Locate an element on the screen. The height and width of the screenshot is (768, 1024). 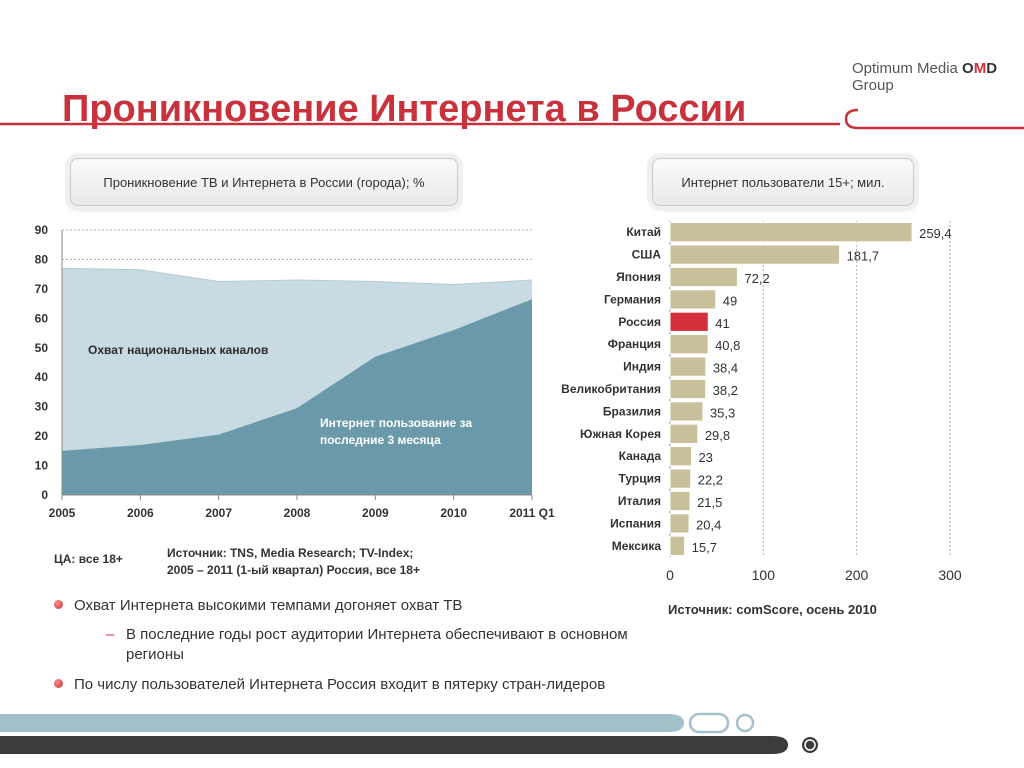
bar-value-label: 21,5 is located at coordinates (709, 502).